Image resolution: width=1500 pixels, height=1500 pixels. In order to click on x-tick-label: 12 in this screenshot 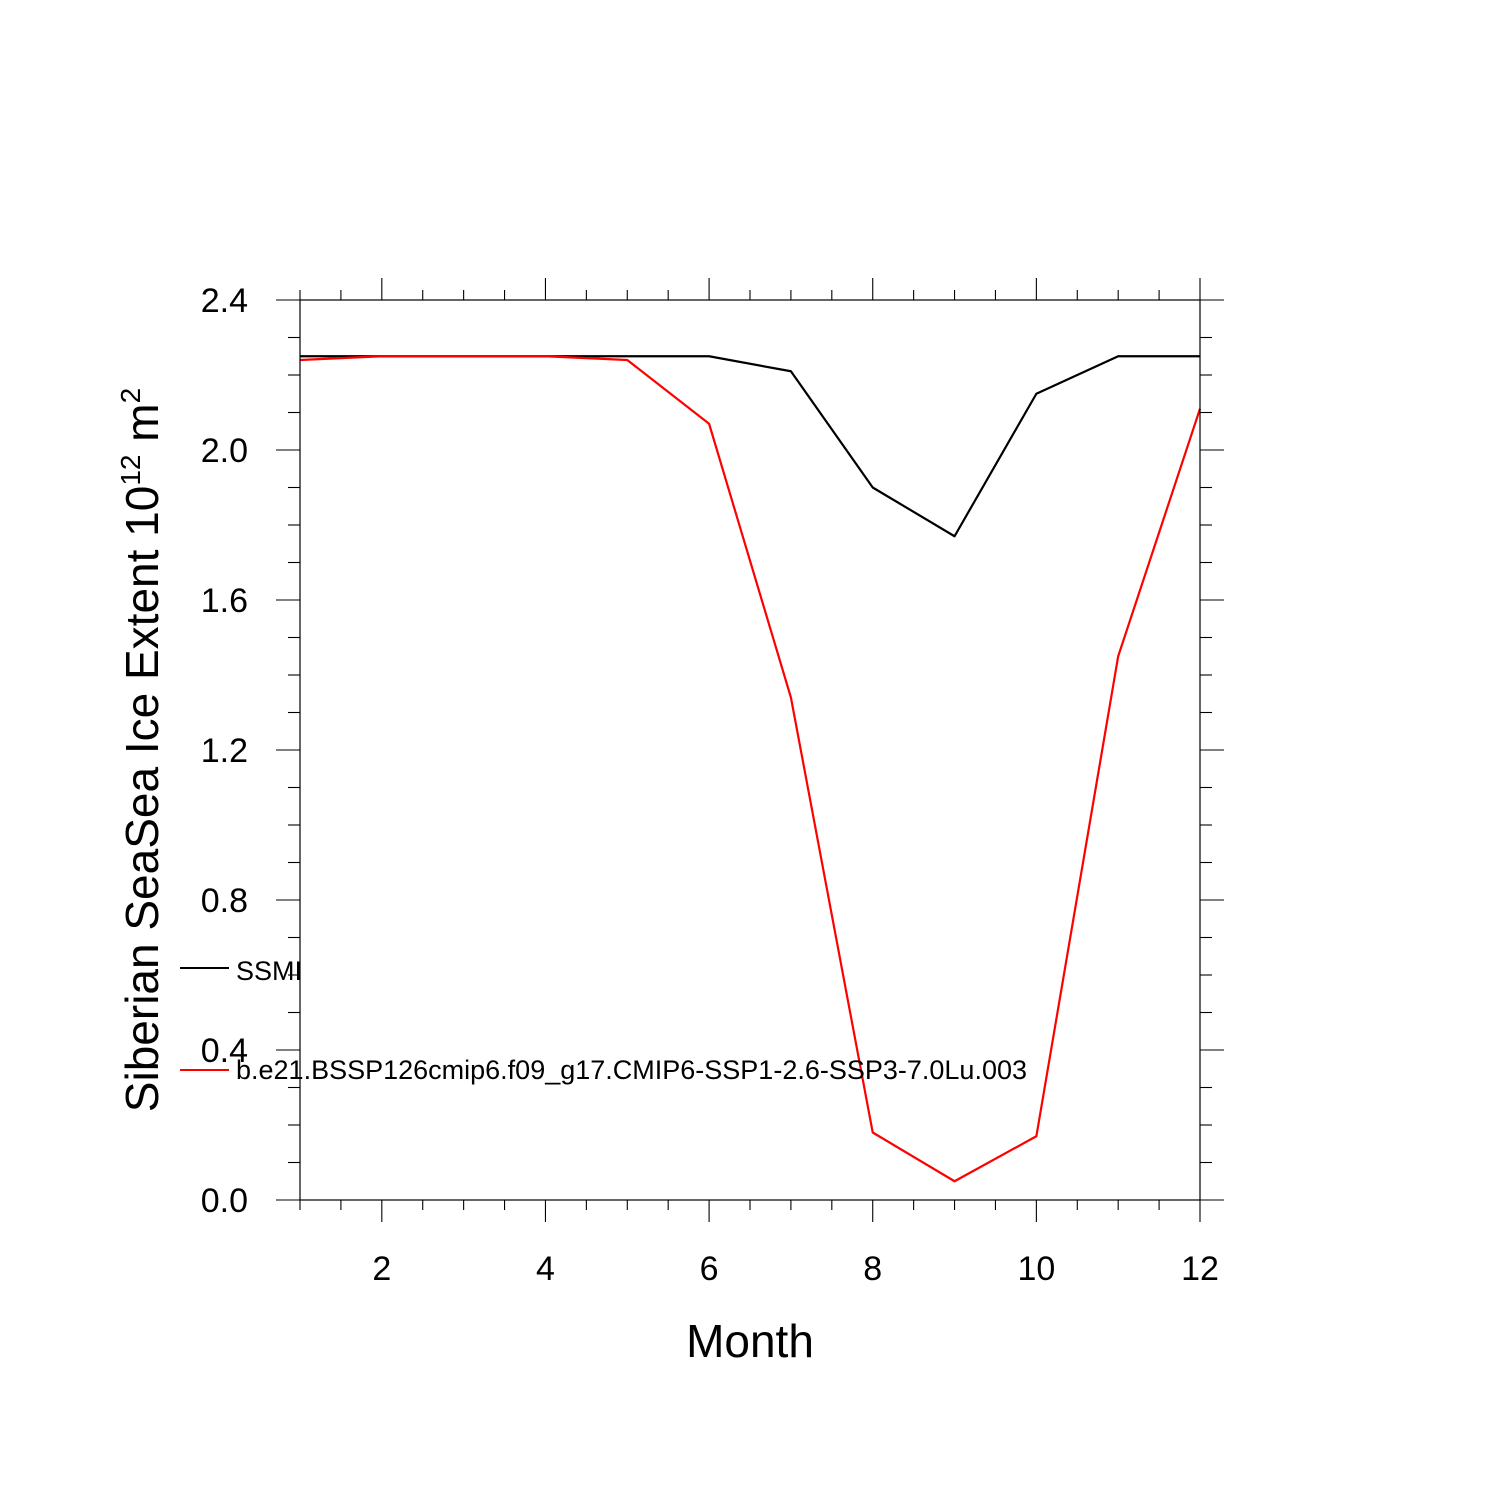, I will do `click(1200, 1269)`.